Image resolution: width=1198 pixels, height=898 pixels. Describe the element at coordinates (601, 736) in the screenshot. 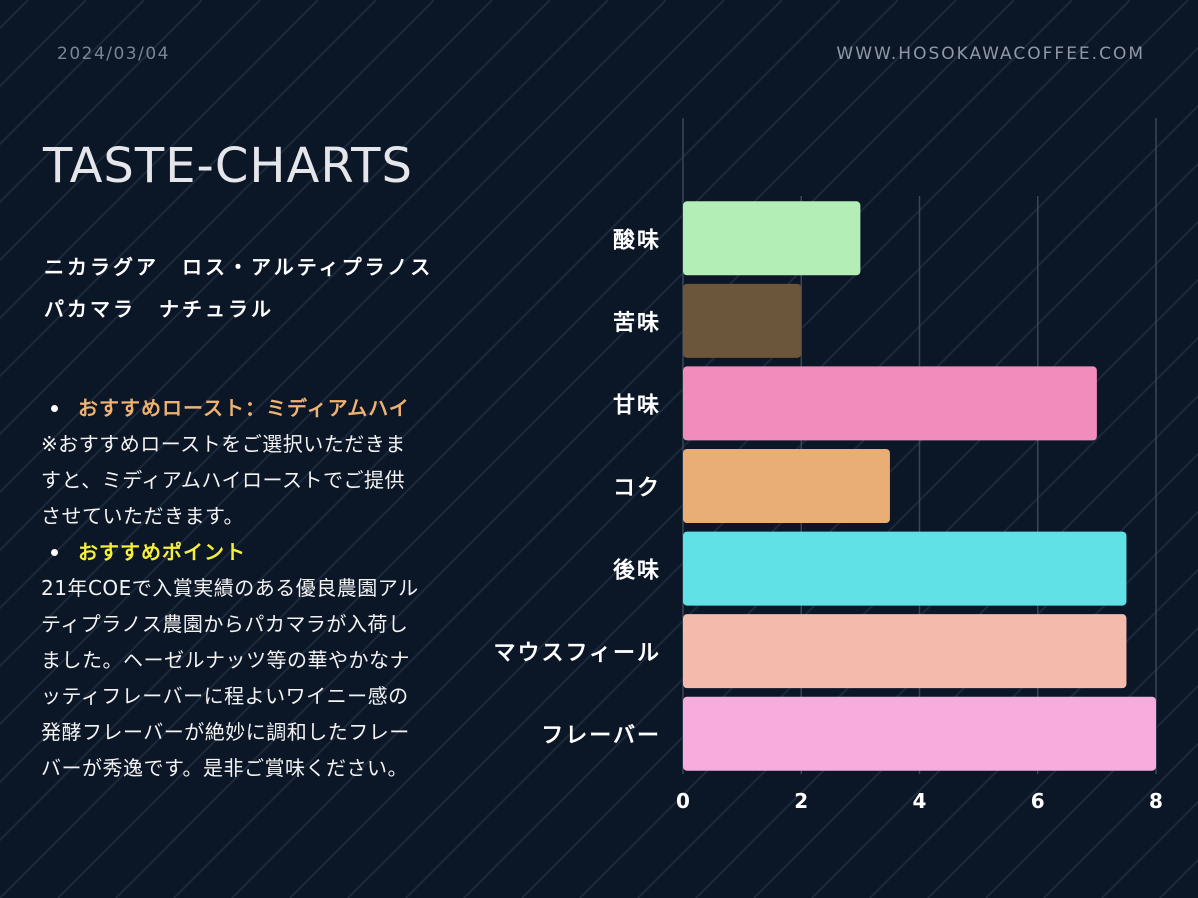

I see `category-label: フレーバー` at that location.